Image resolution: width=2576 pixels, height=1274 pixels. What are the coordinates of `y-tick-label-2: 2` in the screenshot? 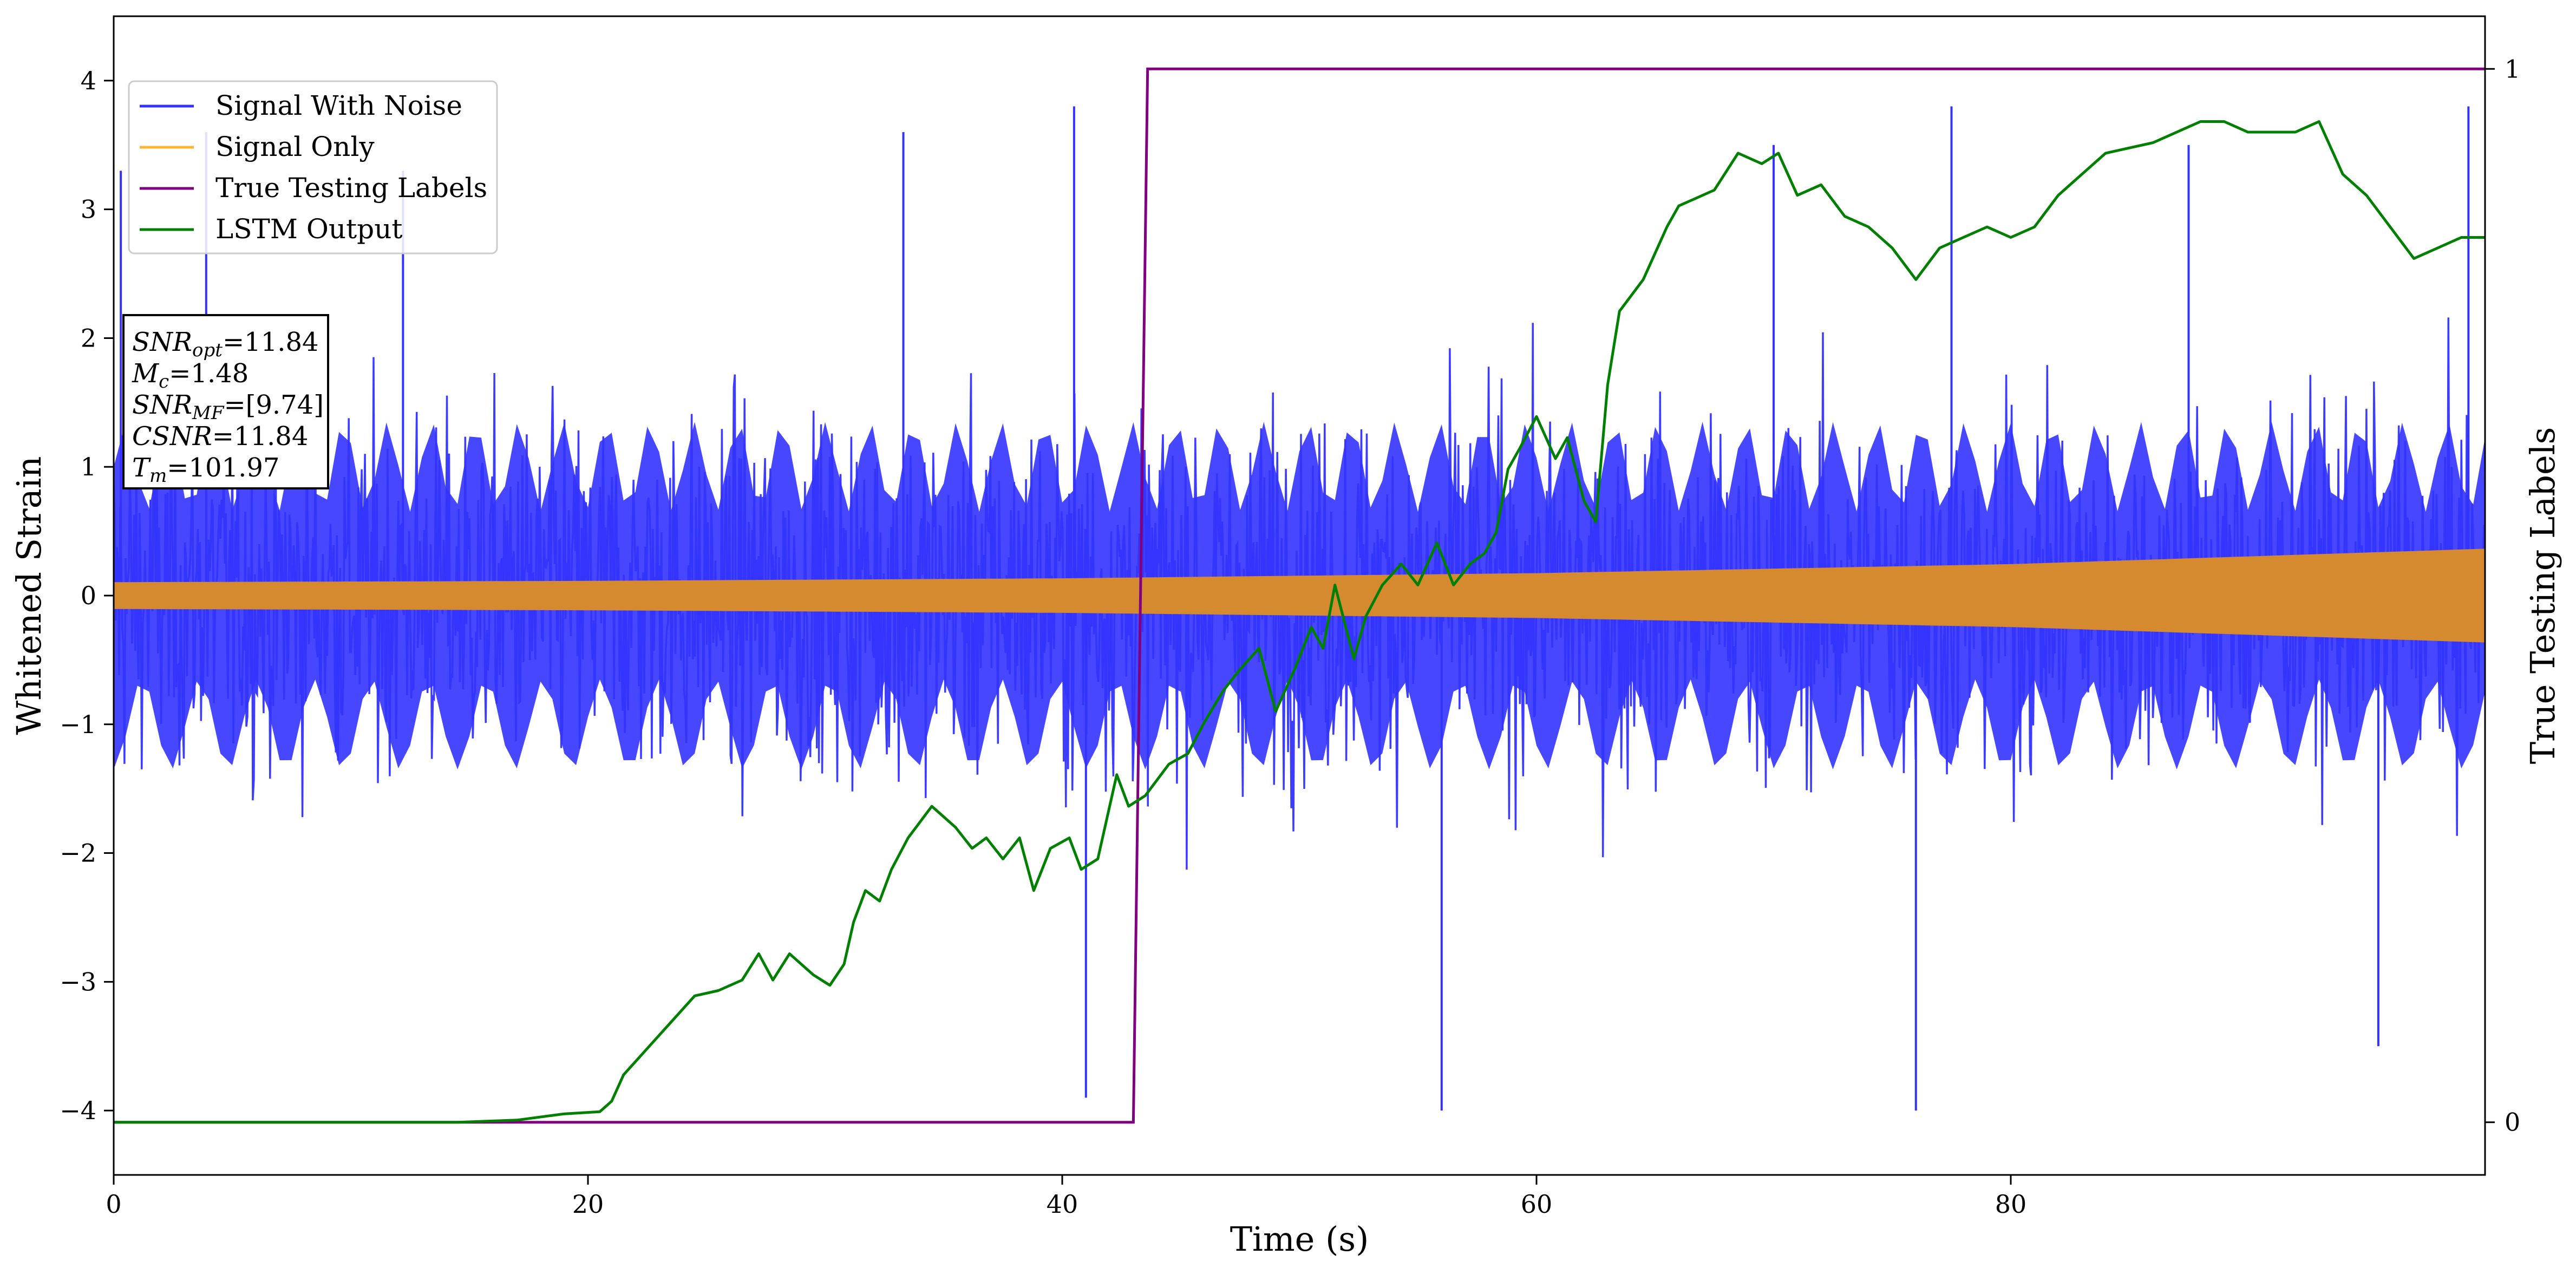 It's located at (88, 337).